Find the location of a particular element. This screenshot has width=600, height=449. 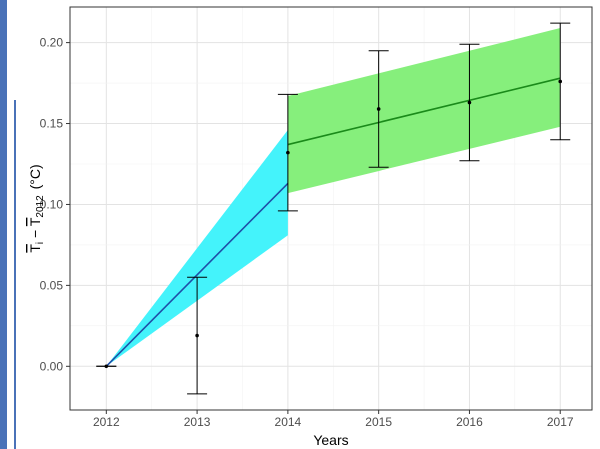

y-axis-title-unit: (°C) is located at coordinates (35, 176).